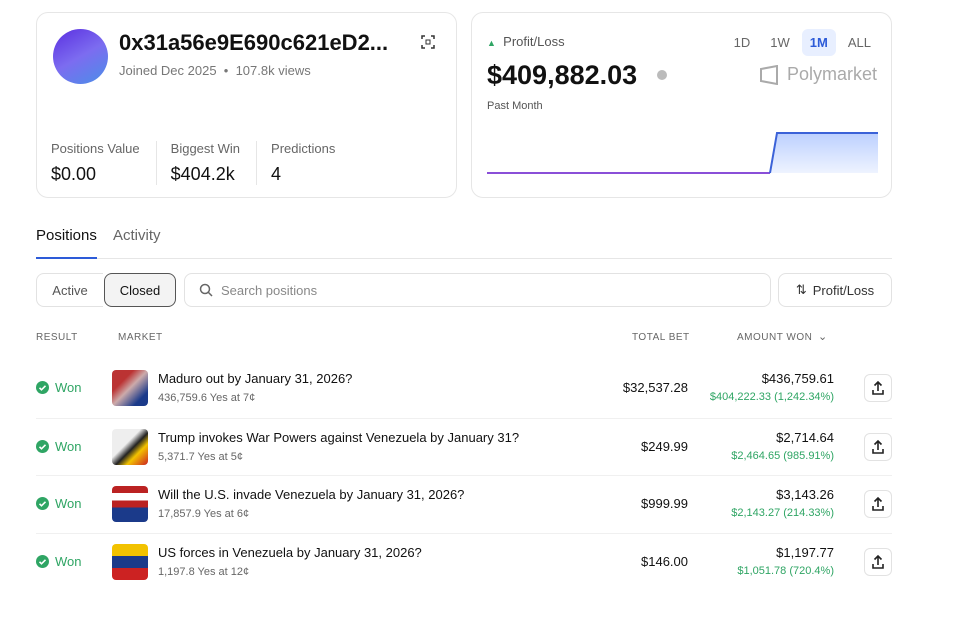 Image resolution: width=960 pixels, height=625 pixels. I want to click on range-selector: 1D 1W 1M ALL, so click(800, 42).